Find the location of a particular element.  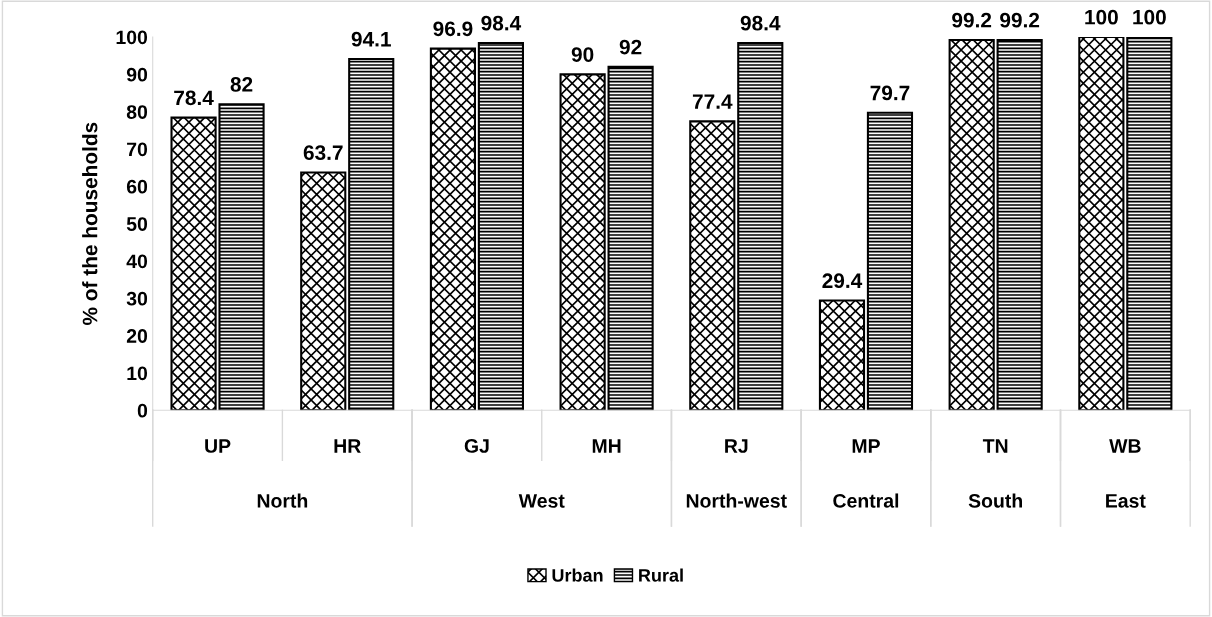

y-tick-label: 90 is located at coordinates (137, 74).